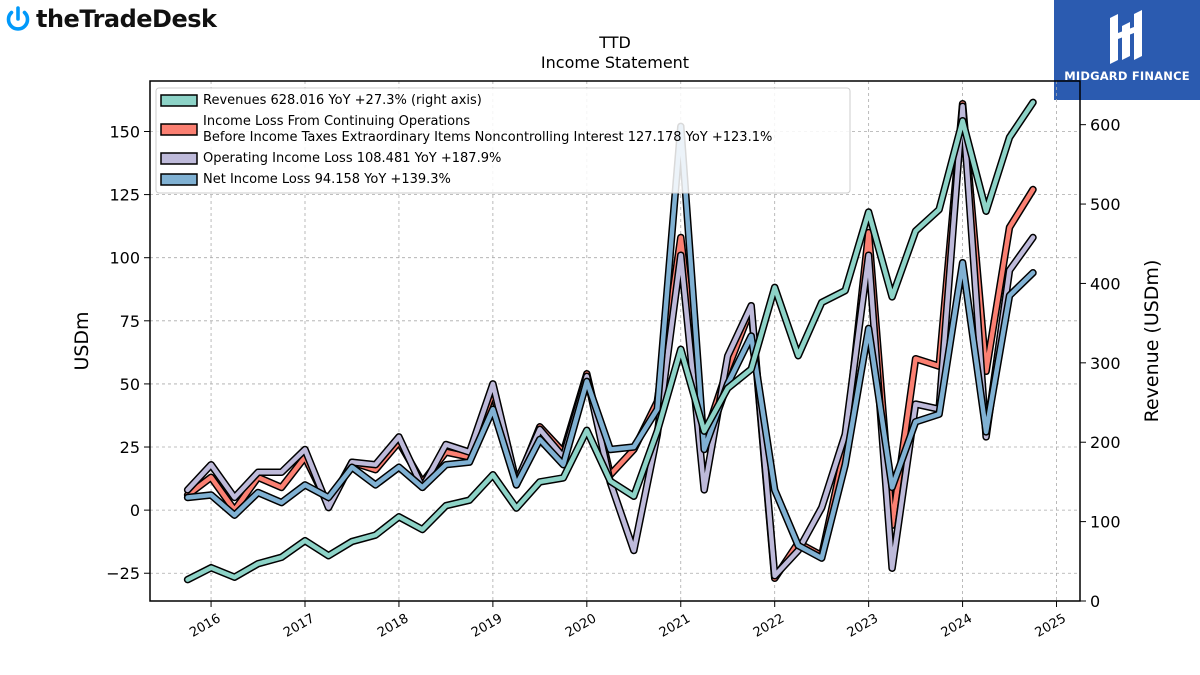 The height and width of the screenshot is (675, 1200). What do you see at coordinates (487, 626) in the screenshot?
I see `x-tick-label: 2019` at bounding box center [487, 626].